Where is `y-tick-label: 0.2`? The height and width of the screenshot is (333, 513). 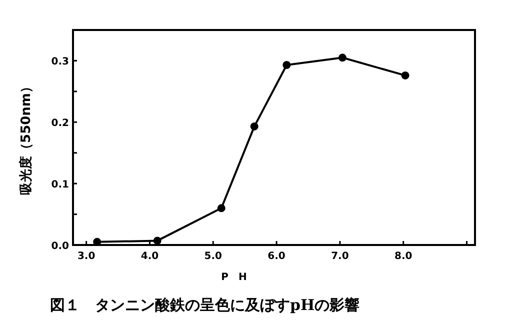
y-tick-label: 0.2 is located at coordinates (60, 124).